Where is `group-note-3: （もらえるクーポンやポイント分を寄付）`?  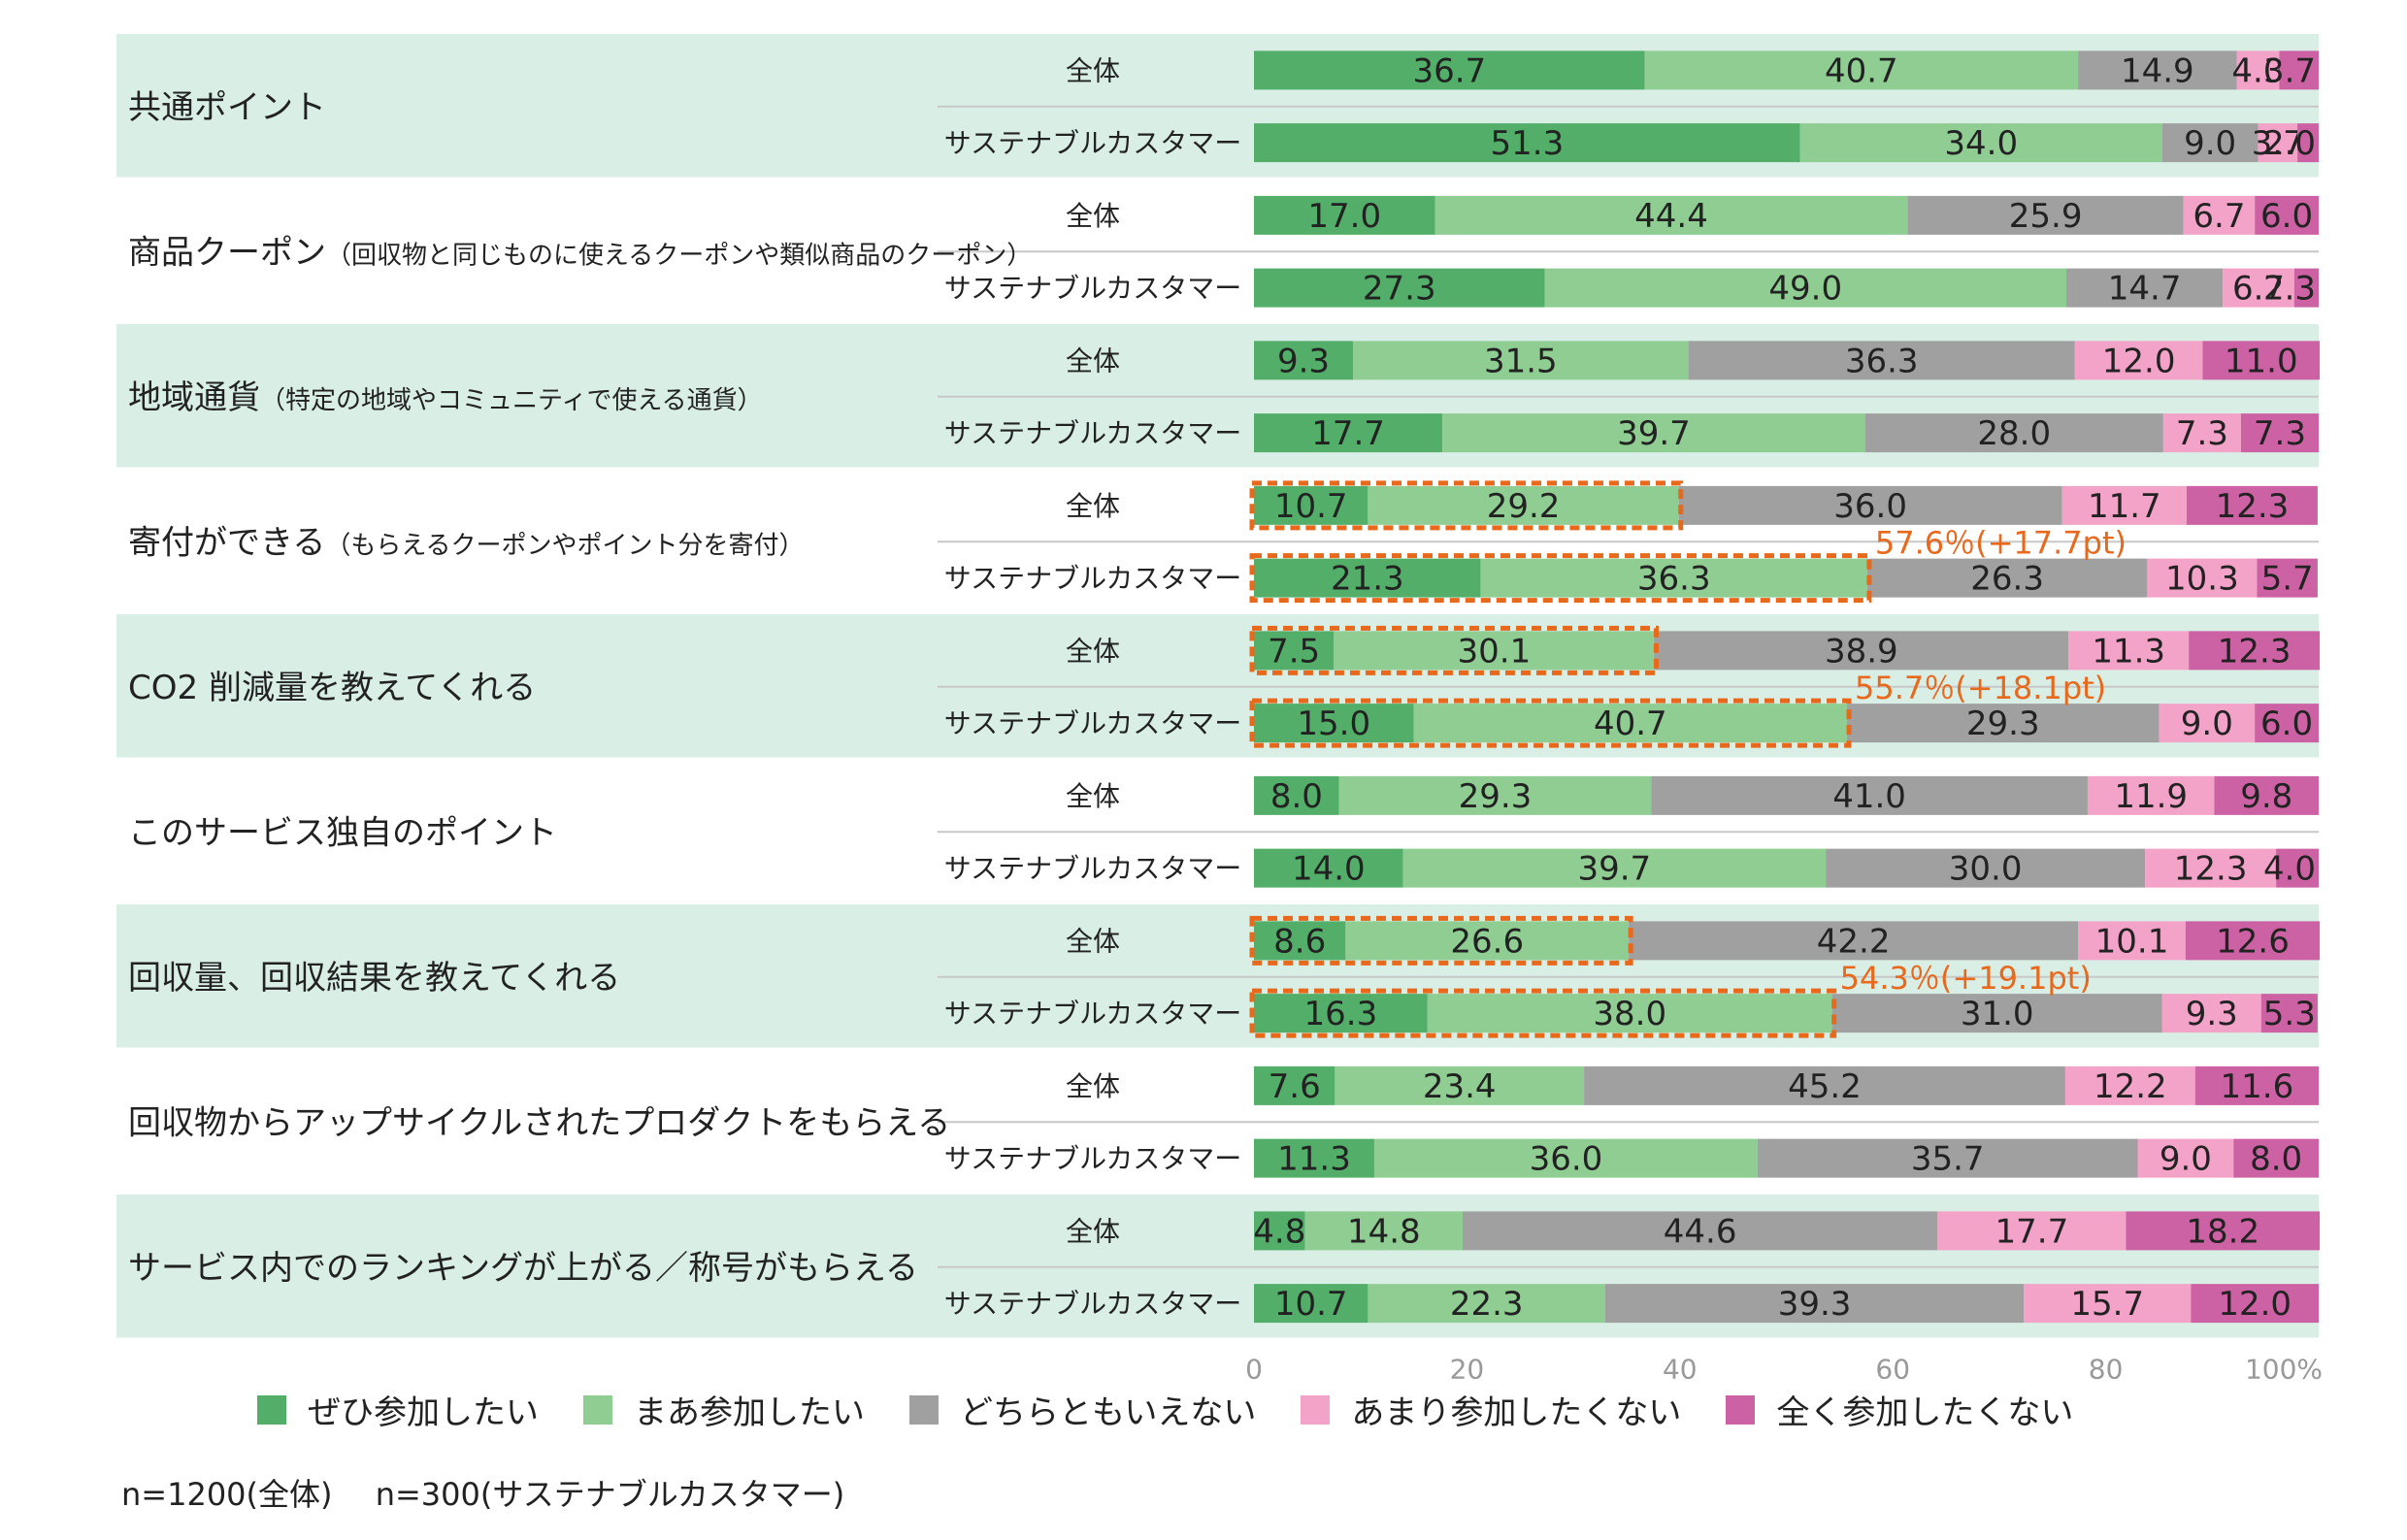 group-note-3: （もらえるクーポンやポイント分を寄付） is located at coordinates (564, 545).